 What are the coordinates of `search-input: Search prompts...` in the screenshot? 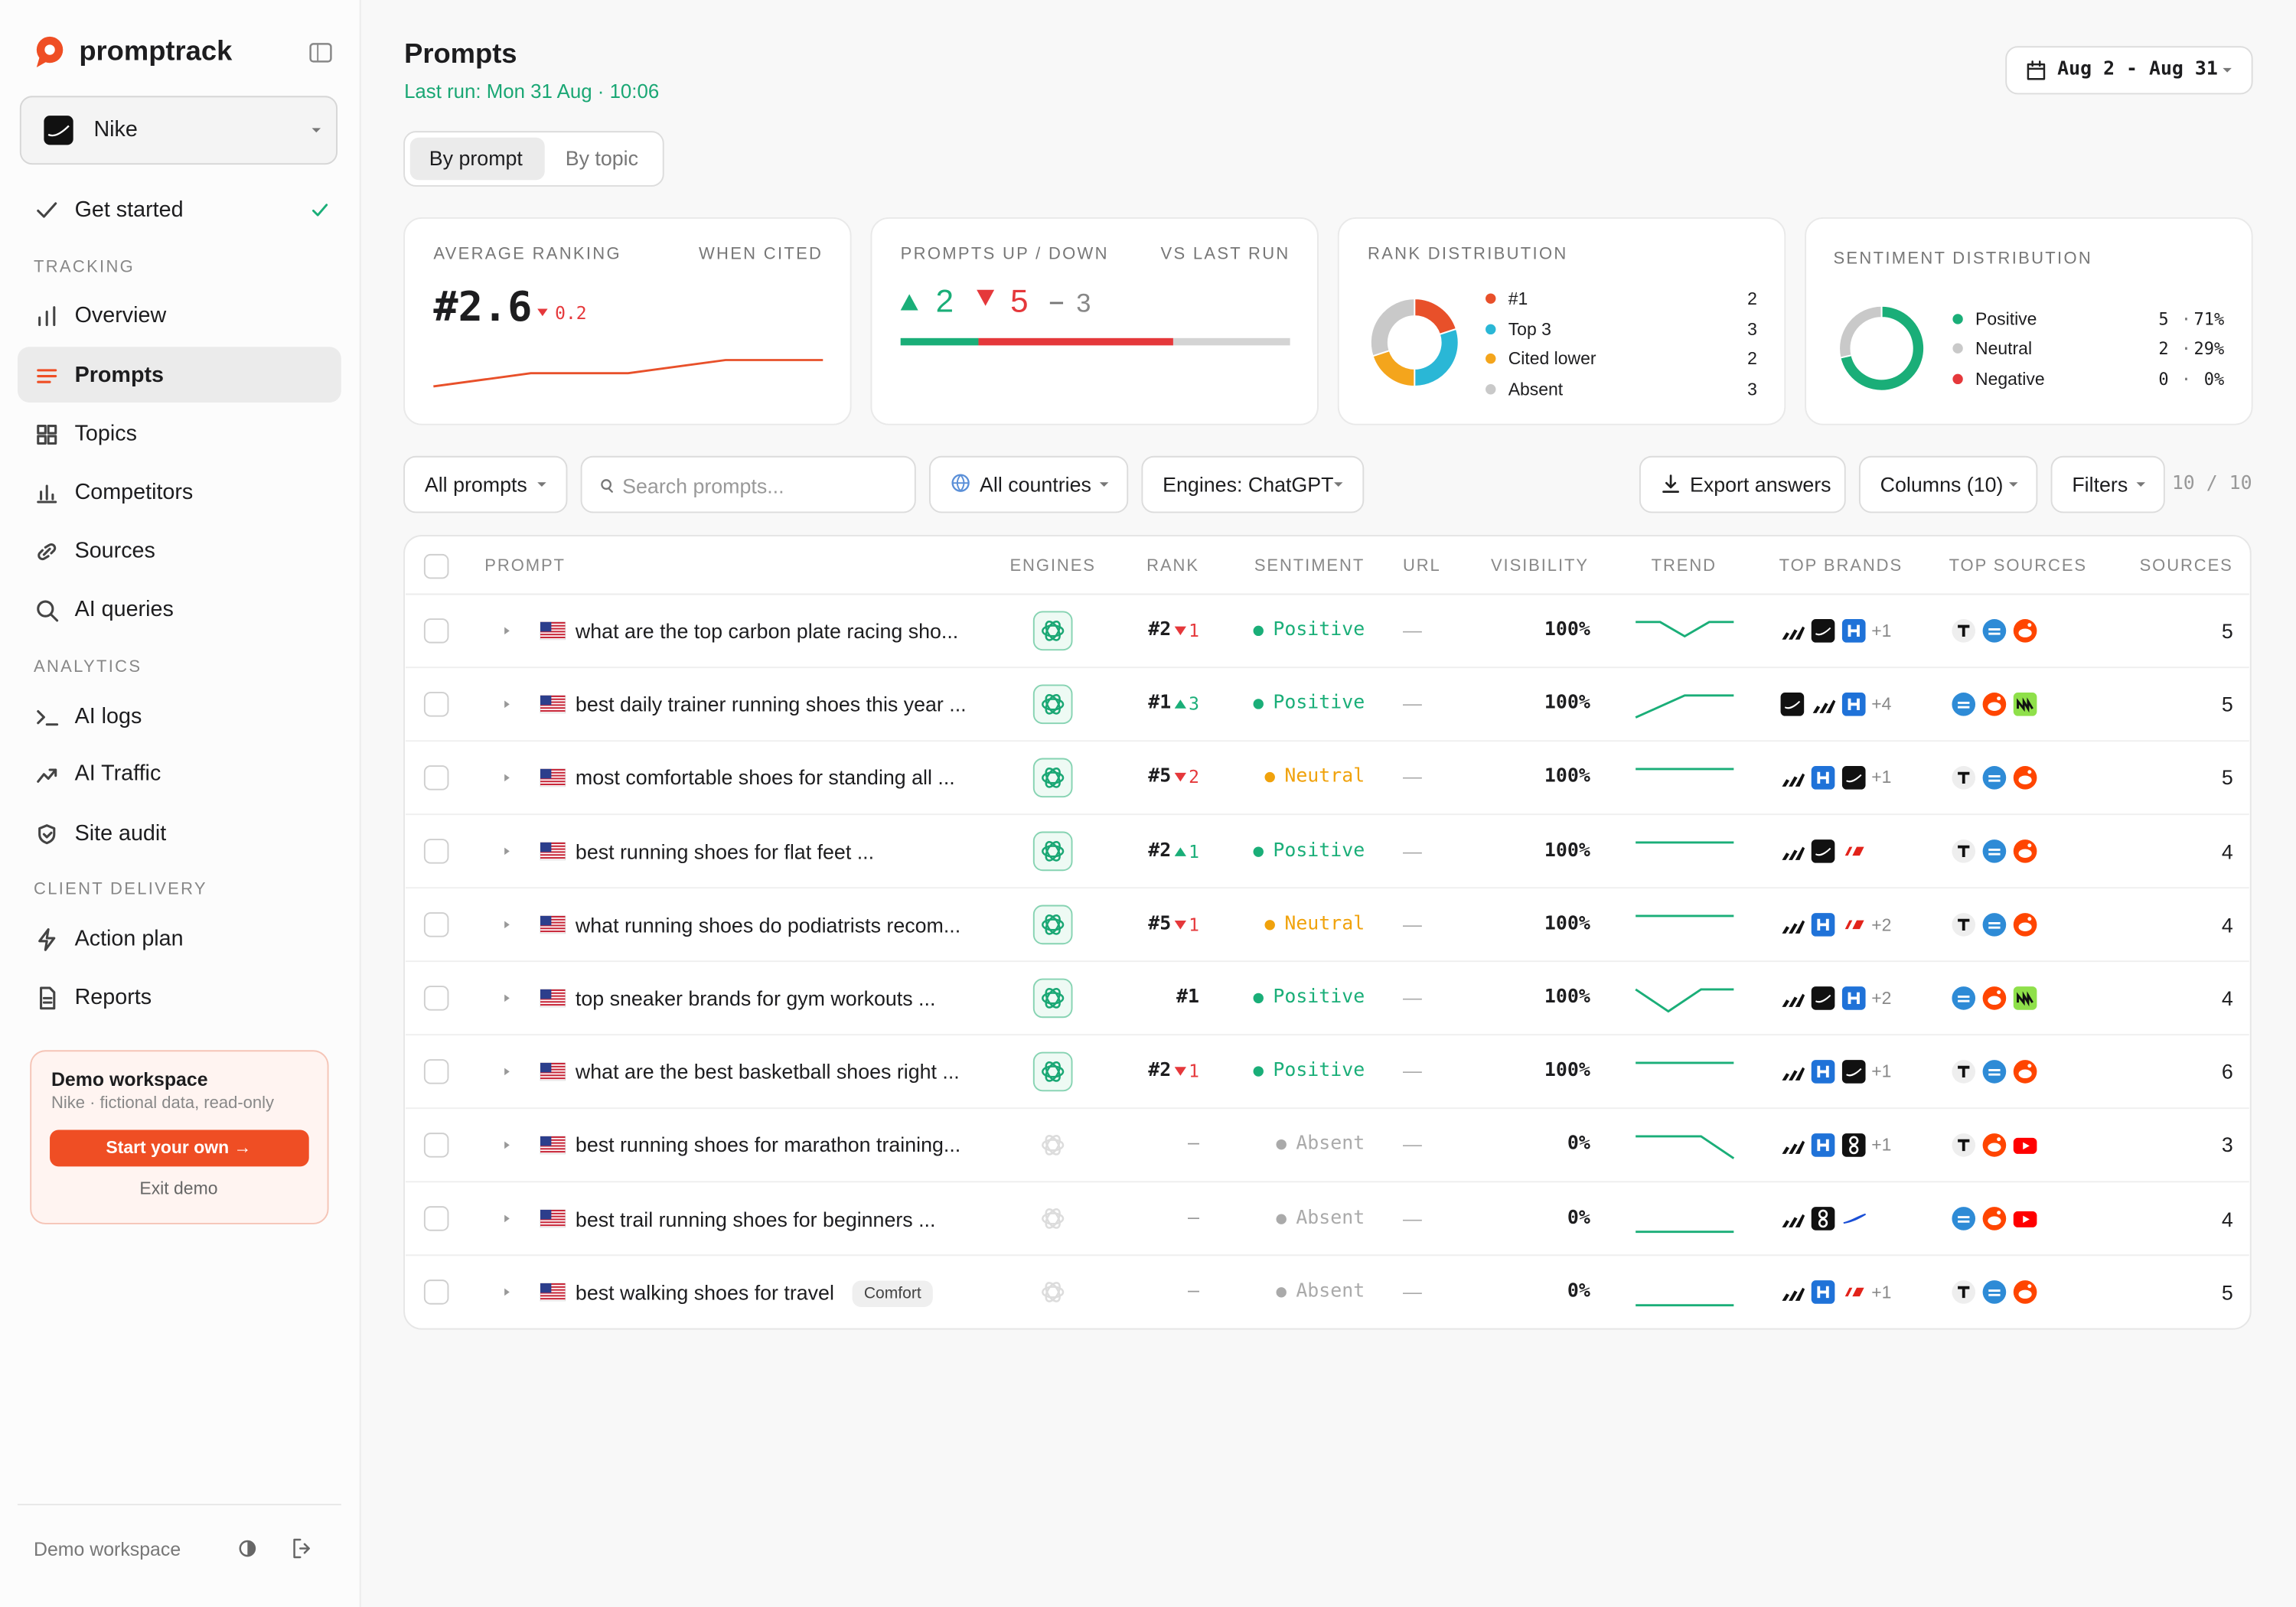 It's located at (703, 486).